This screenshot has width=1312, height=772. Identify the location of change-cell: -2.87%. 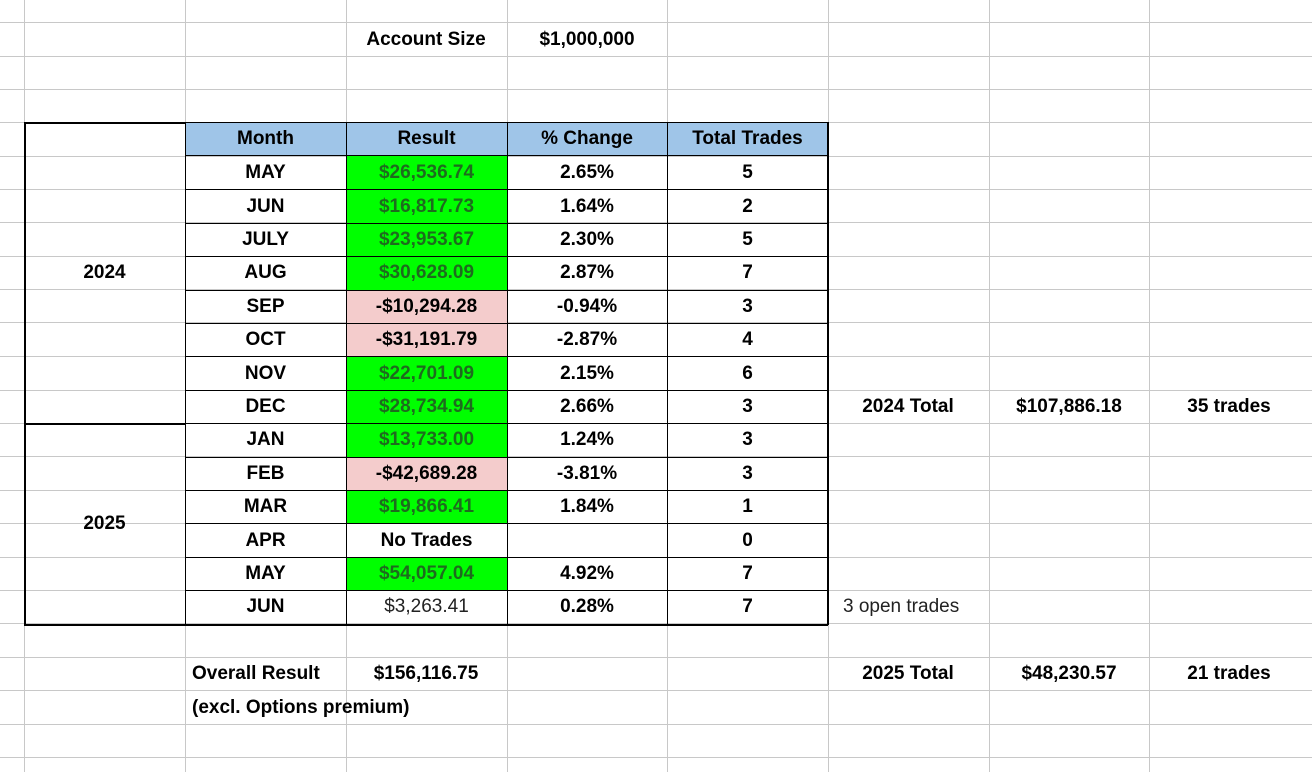
(587, 340).